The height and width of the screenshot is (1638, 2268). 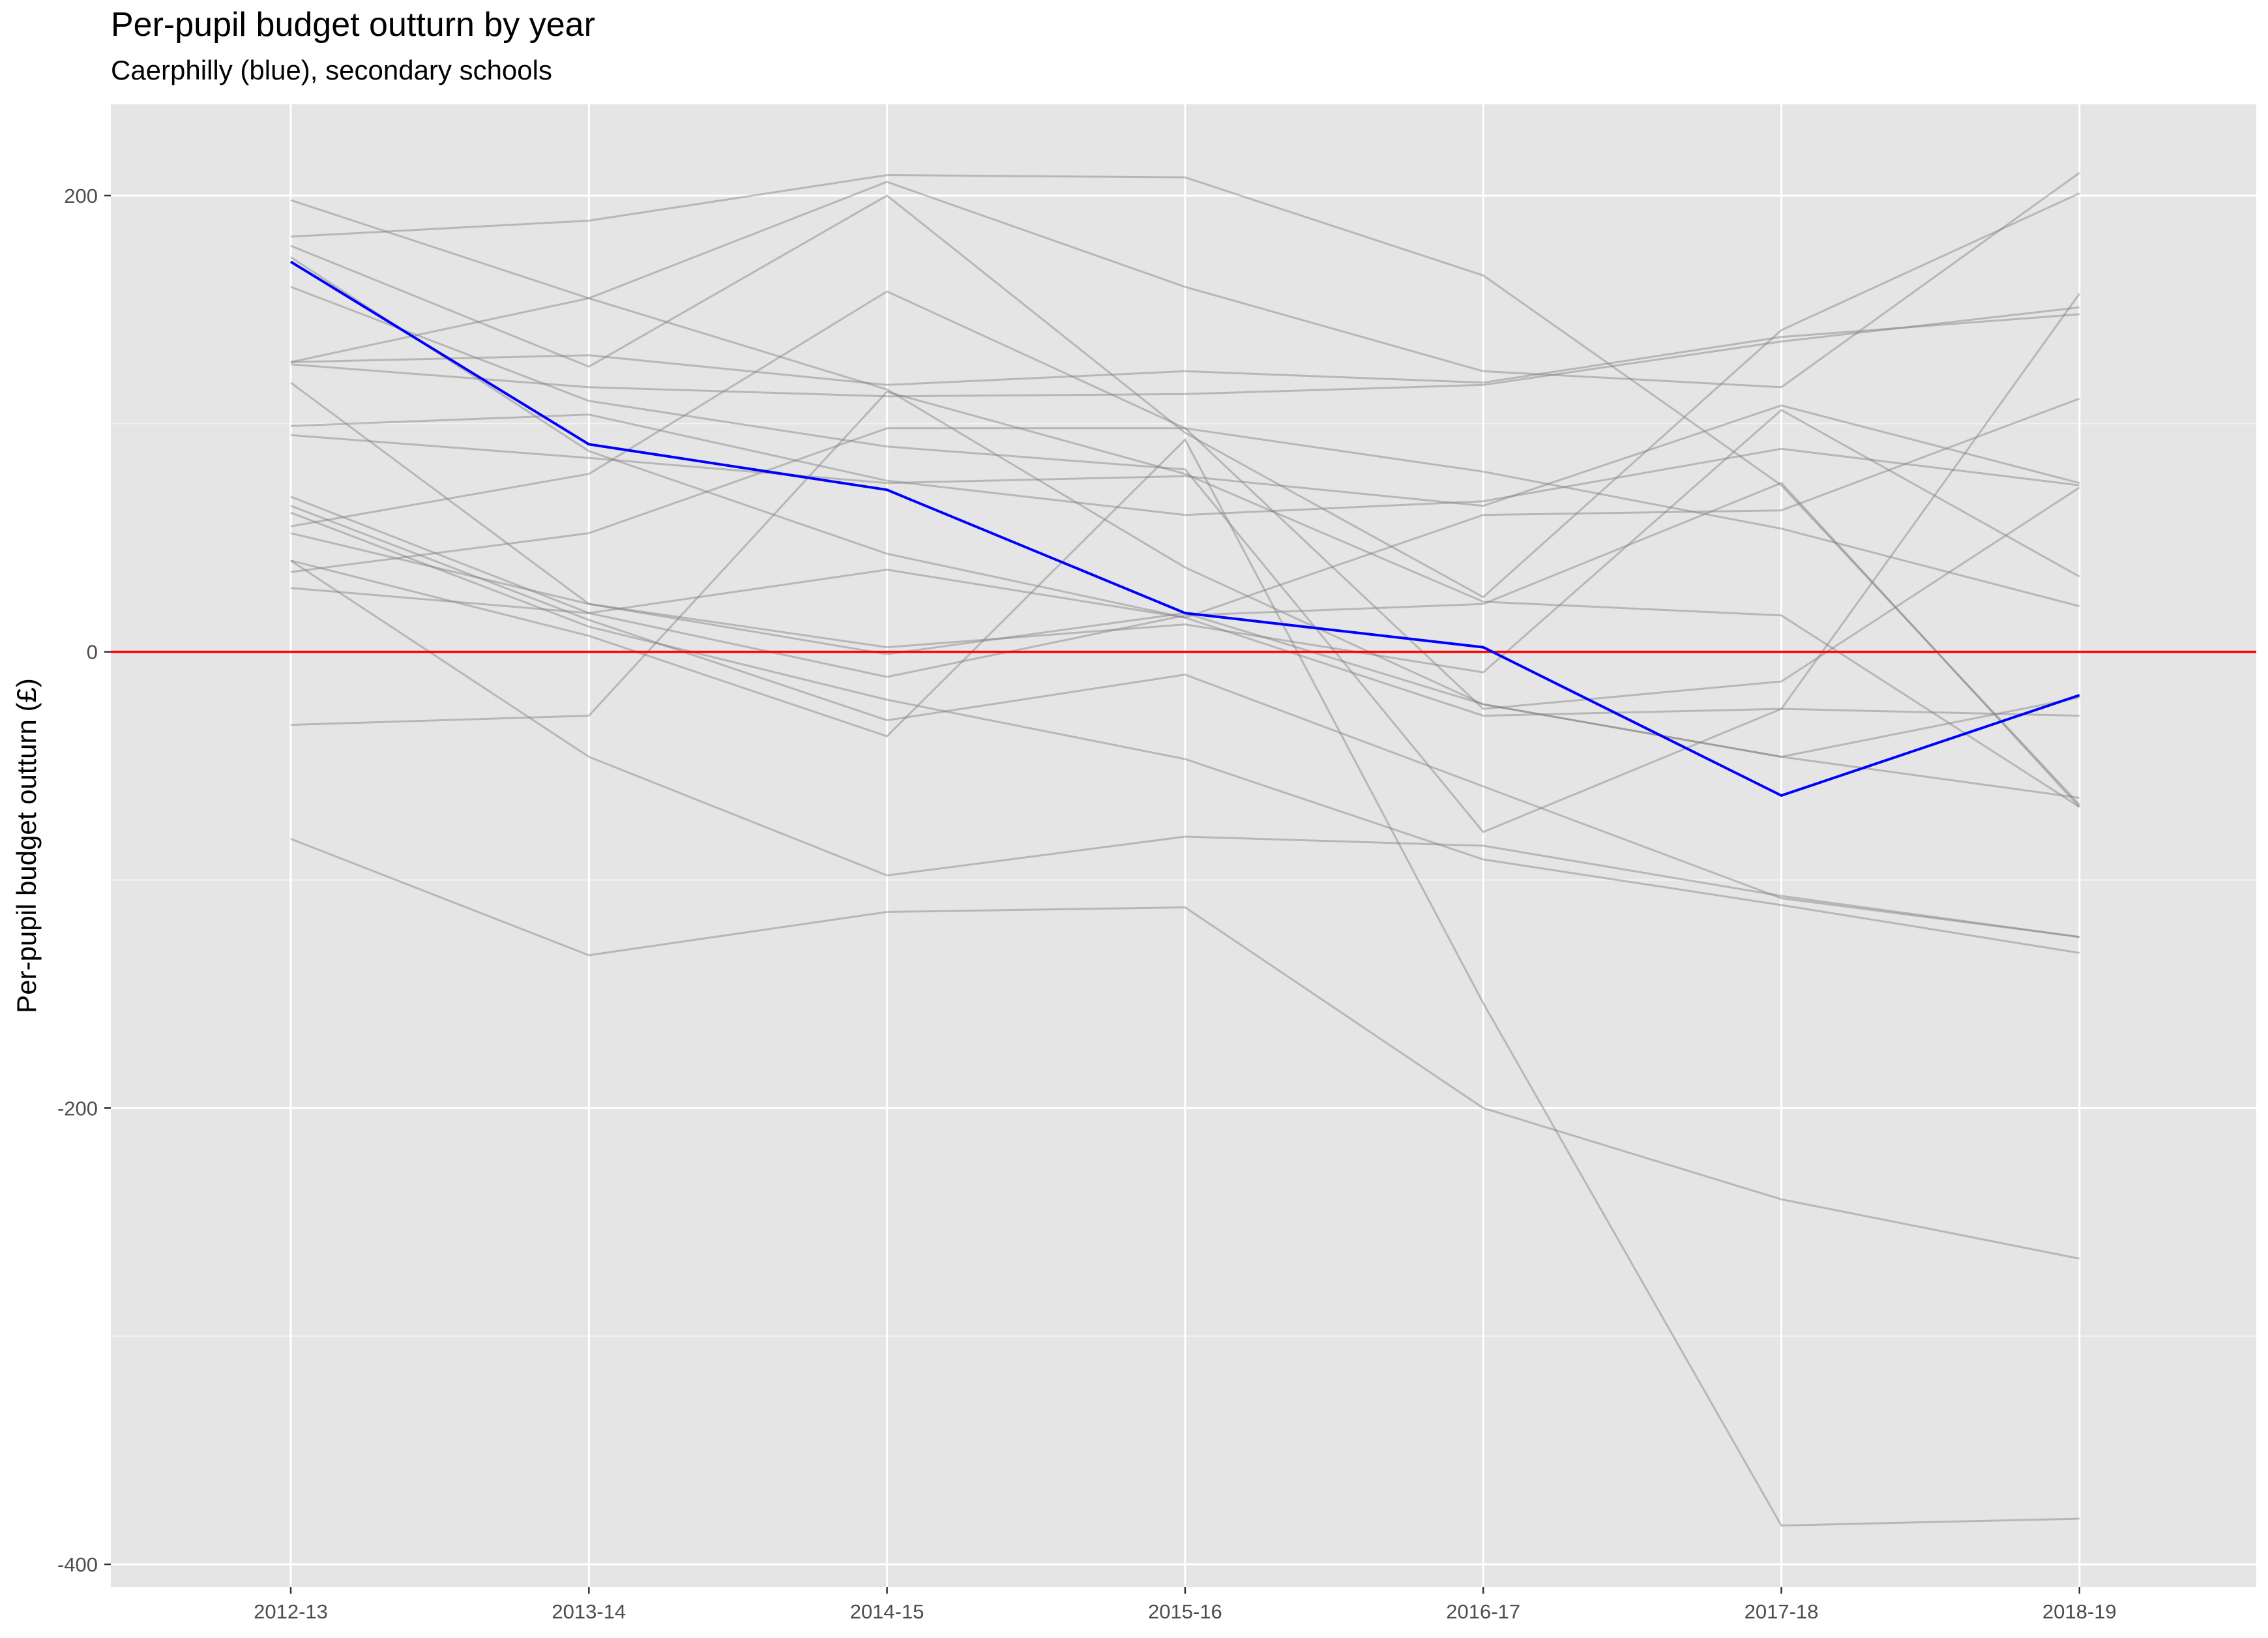 What do you see at coordinates (887, 1612) in the screenshot?
I see `x-tick-label: 2014-15` at bounding box center [887, 1612].